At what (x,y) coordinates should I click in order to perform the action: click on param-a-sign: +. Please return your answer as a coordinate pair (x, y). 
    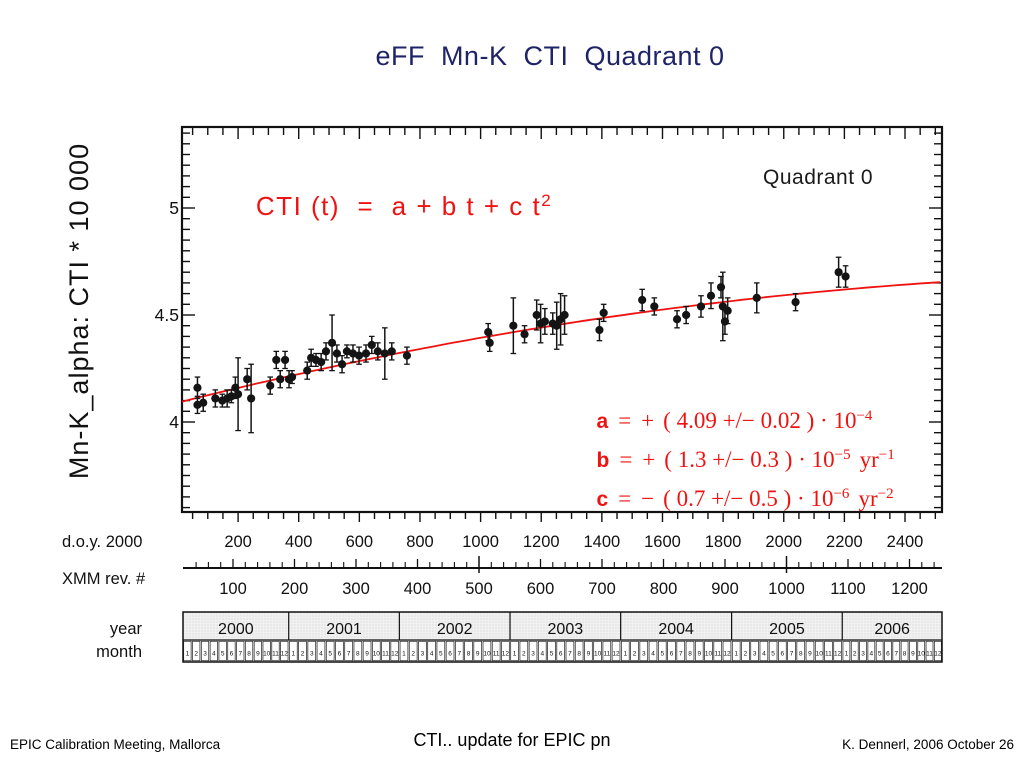
    Looking at the image, I should click on (648, 420).